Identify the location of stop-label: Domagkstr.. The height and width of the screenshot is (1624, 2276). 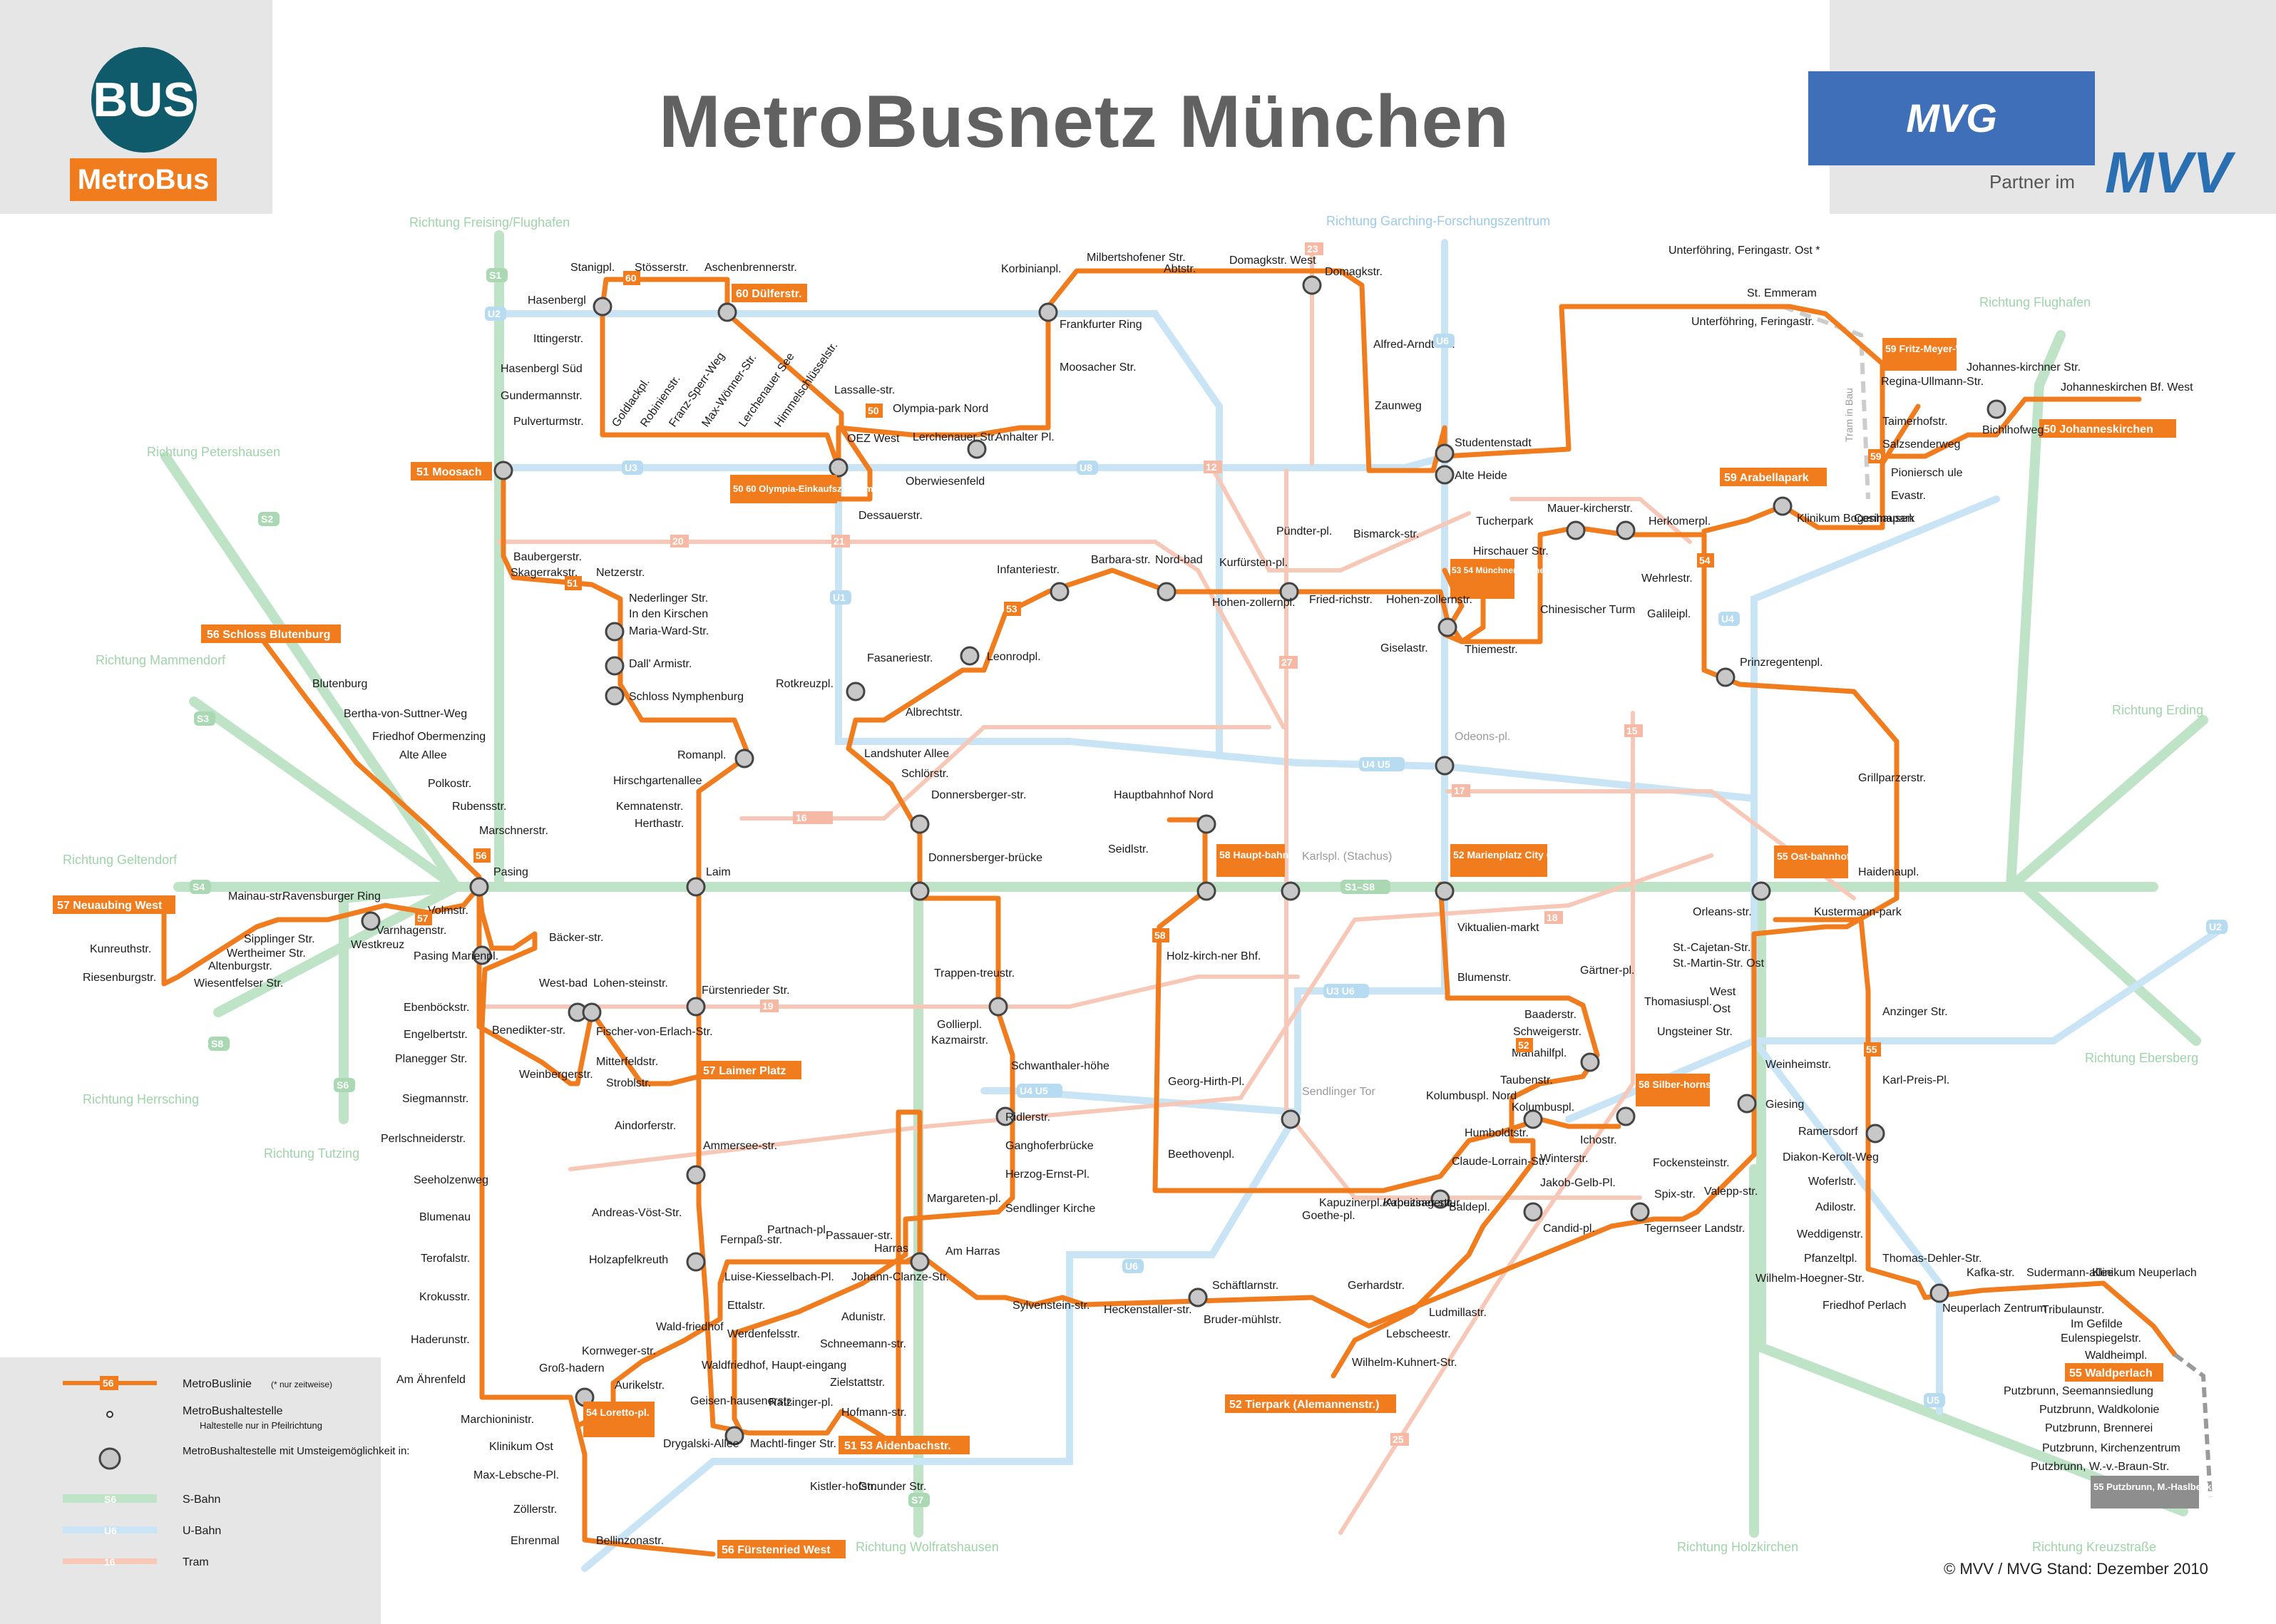
(1354, 272).